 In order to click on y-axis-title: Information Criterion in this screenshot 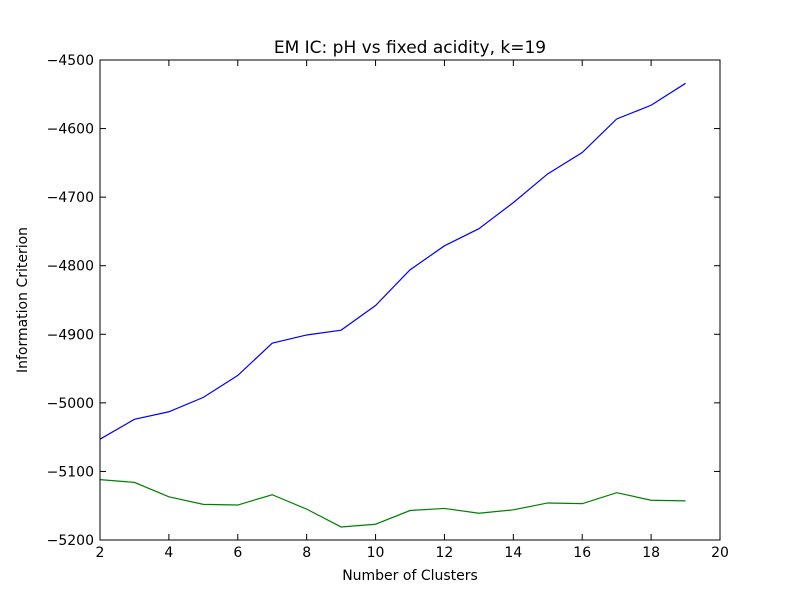, I will do `click(23, 300)`.